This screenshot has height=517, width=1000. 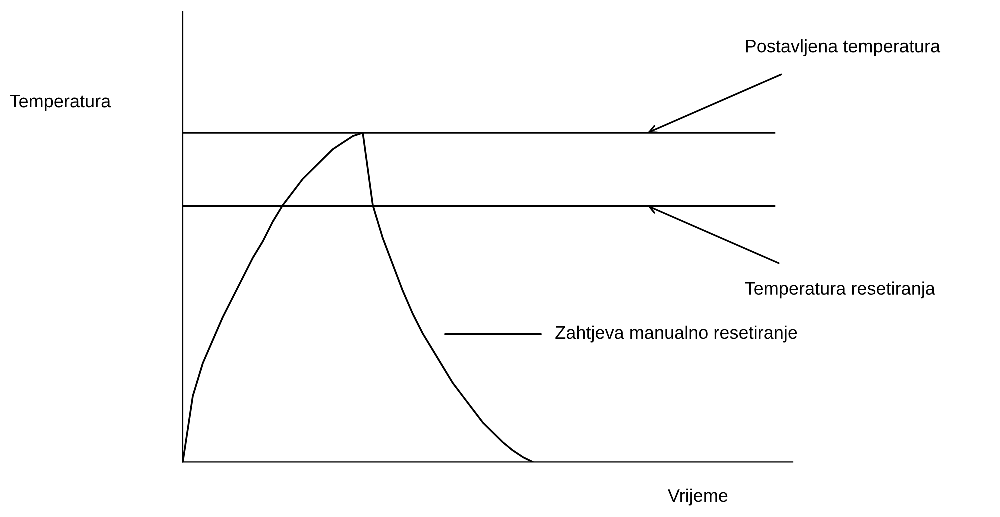 What do you see at coordinates (843, 48) in the screenshot?
I see `ref-line-label: Postavljena temperatura` at bounding box center [843, 48].